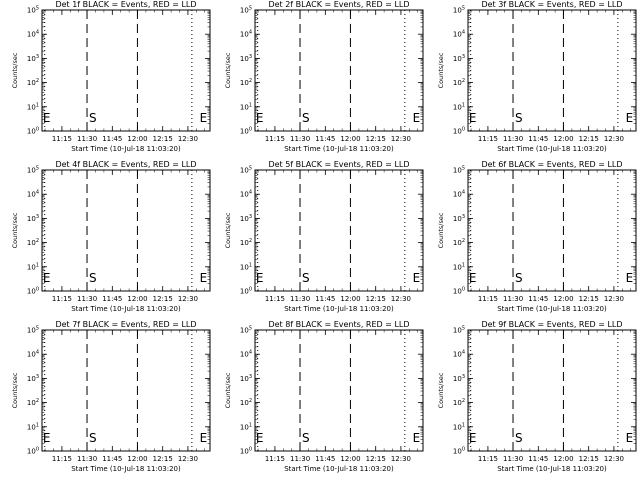 Image resolution: width=640 pixels, height=480 pixels. What do you see at coordinates (125, 164) in the screenshot?
I see `panel-title: Det 4f BLACK = Events, RED = LLD` at bounding box center [125, 164].